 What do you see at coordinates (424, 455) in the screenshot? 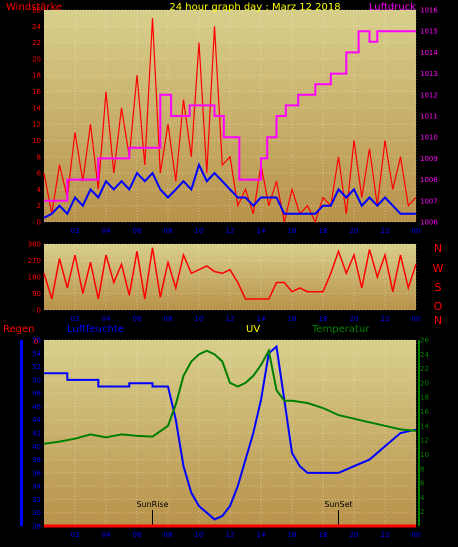
I see `temperature-y-tick: 10` at bounding box center [424, 455].